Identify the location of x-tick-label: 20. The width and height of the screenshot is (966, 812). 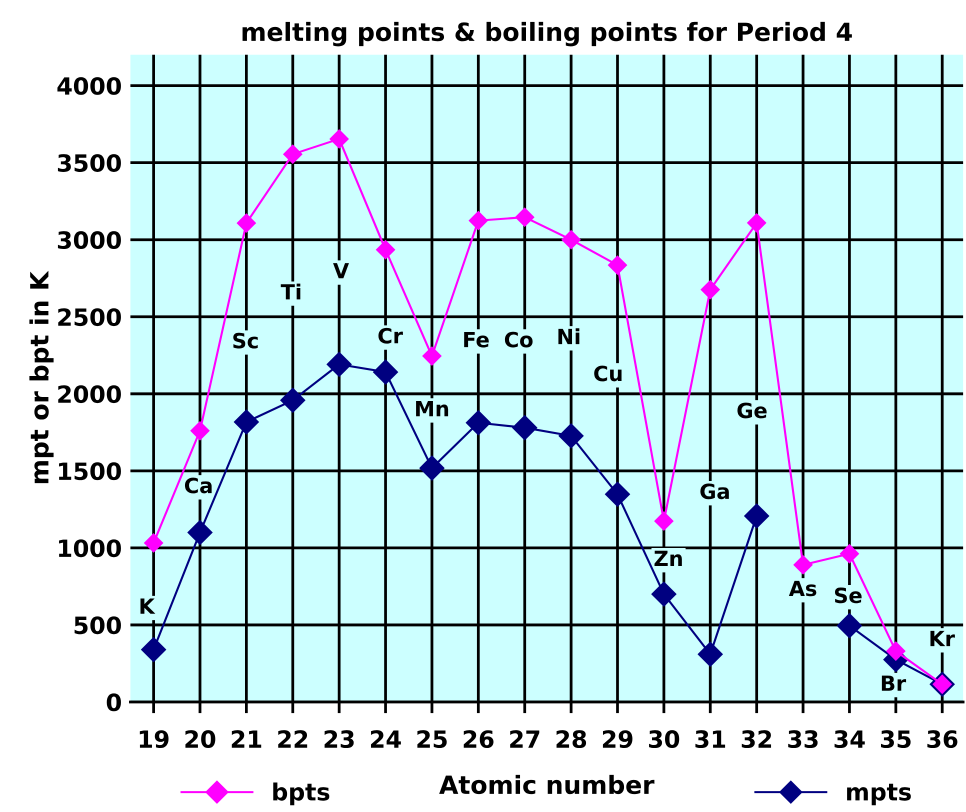
(200, 739).